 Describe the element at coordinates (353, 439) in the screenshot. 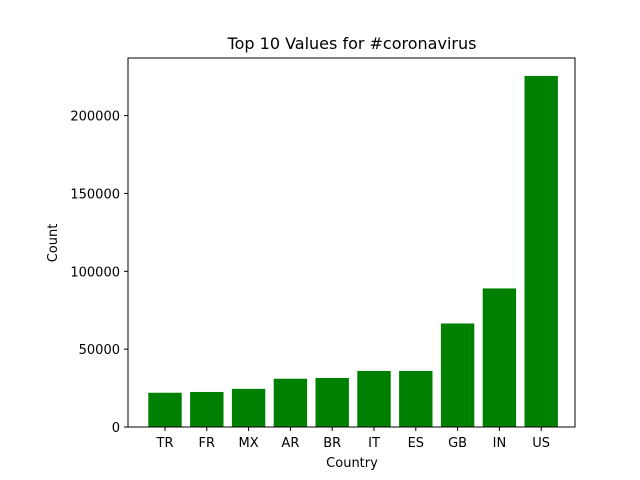

I see `x-axis-ticks: TR FR MX AR BR IT ES GB IN US` at that location.